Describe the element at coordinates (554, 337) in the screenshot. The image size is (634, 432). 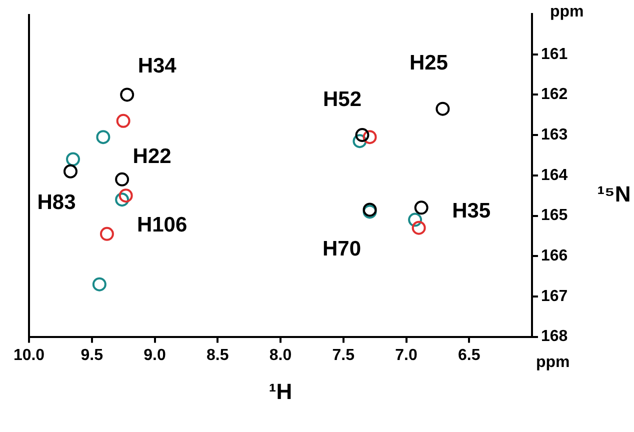
I see `y-tick-label: 168` at that location.